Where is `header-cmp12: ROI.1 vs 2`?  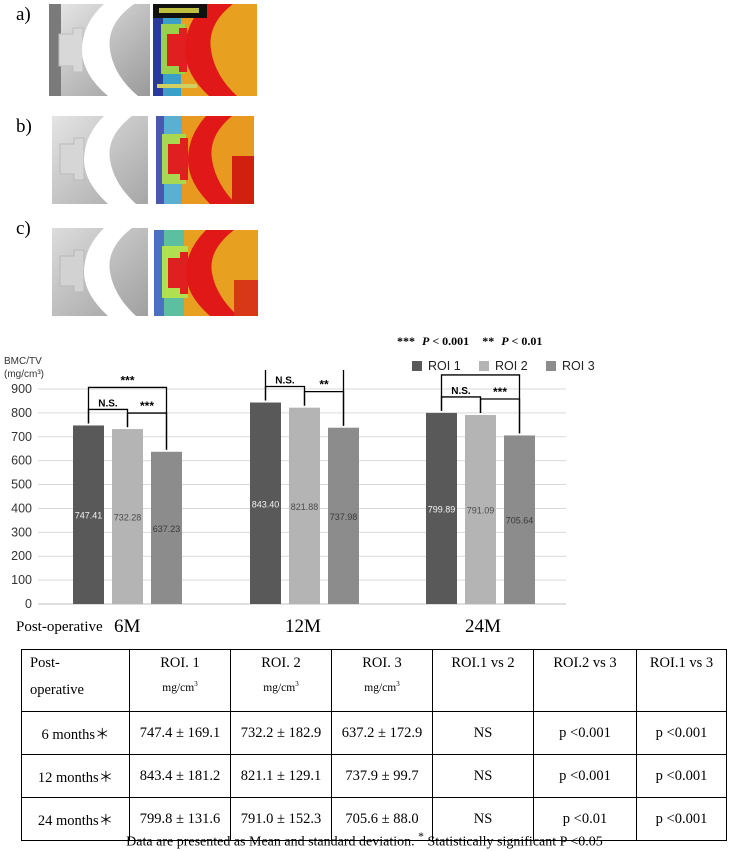 header-cmp12: ROI.1 vs 2 is located at coordinates (483, 680).